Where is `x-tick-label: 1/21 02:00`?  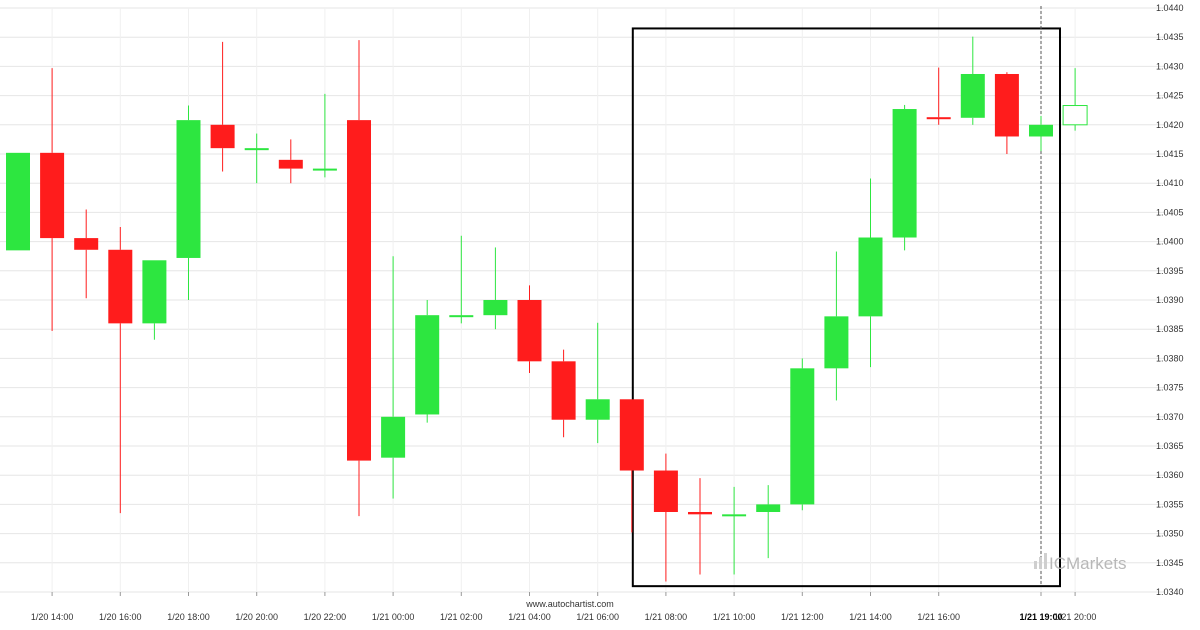 x-tick-label: 1/21 02:00 is located at coordinates (461, 617).